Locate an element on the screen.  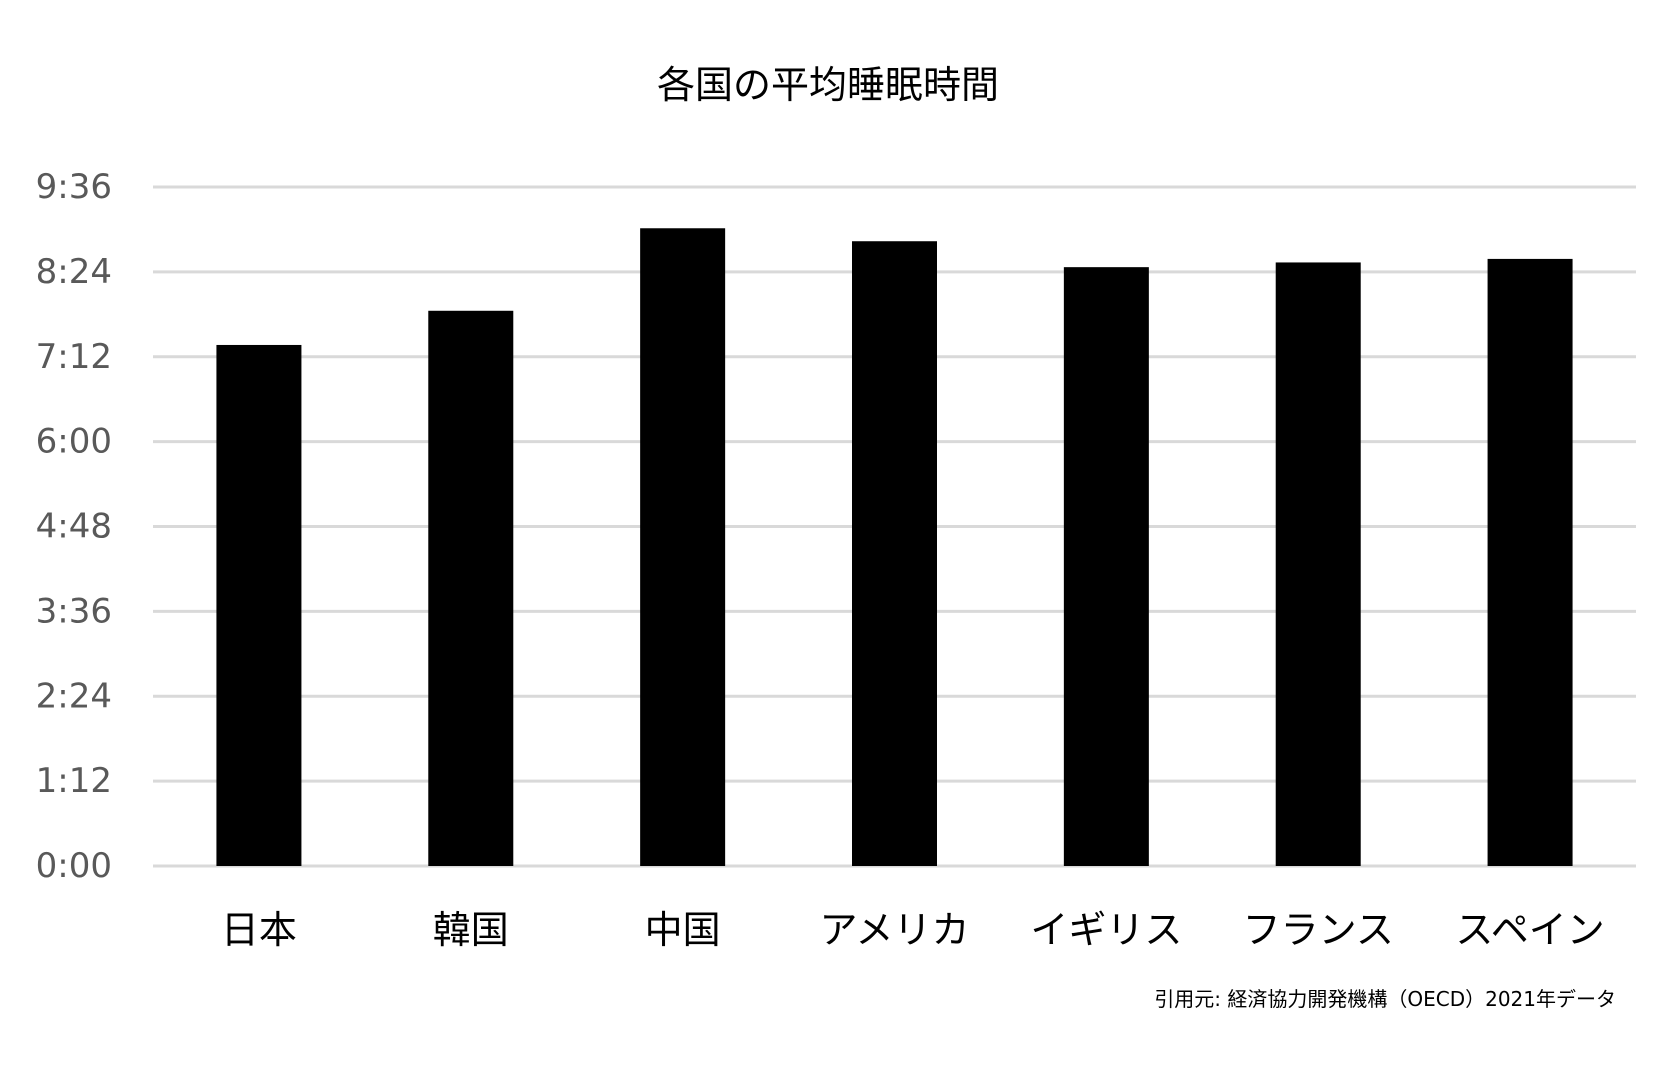
x-category-label: アメリカ is located at coordinates (894, 930).